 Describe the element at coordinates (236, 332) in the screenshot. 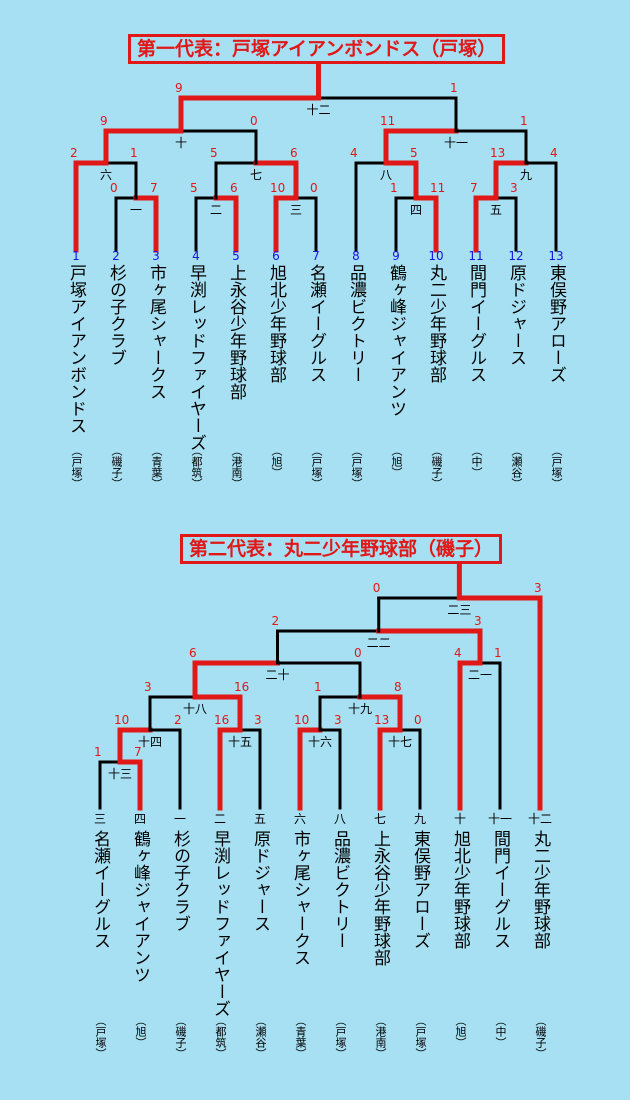

I see `team-name: 上永谷少年野球部` at that location.